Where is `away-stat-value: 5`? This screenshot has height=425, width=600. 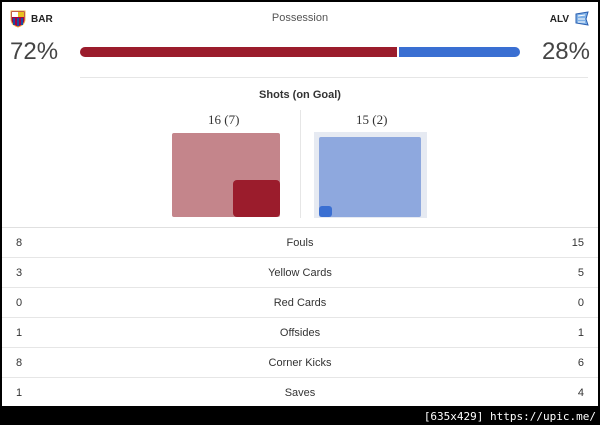 away-stat-value: 5 is located at coordinates (580, 273).